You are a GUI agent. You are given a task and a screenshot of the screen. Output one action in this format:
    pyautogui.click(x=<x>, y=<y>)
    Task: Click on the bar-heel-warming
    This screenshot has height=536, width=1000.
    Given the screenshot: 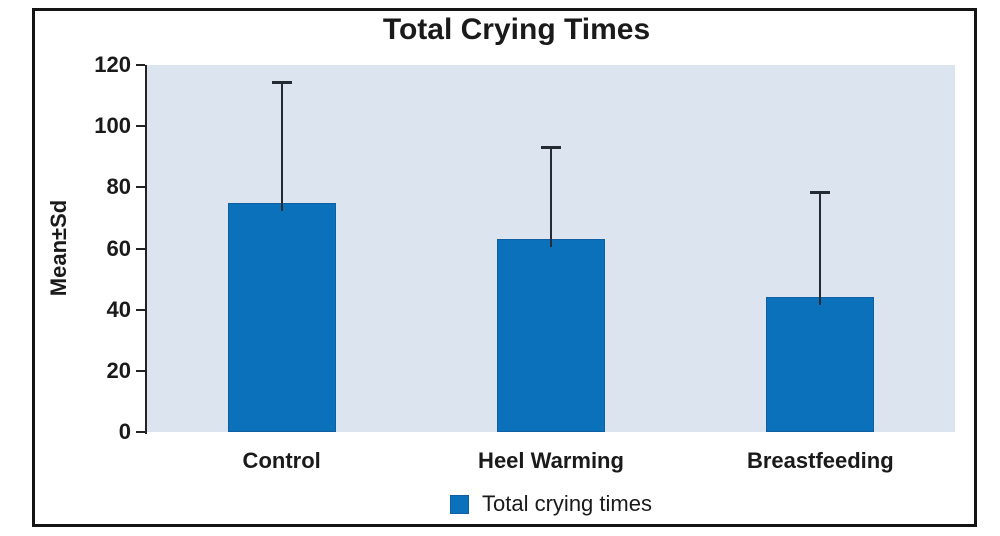 What is the action you would take?
    pyautogui.click(x=551, y=335)
    